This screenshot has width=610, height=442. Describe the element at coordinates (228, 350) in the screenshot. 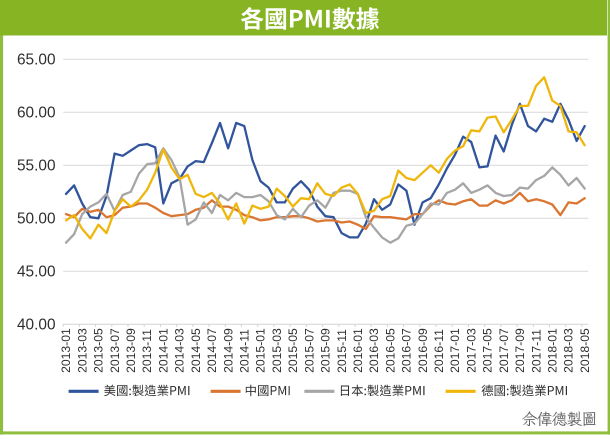

I see `svg-text: 2014-09` at that location.